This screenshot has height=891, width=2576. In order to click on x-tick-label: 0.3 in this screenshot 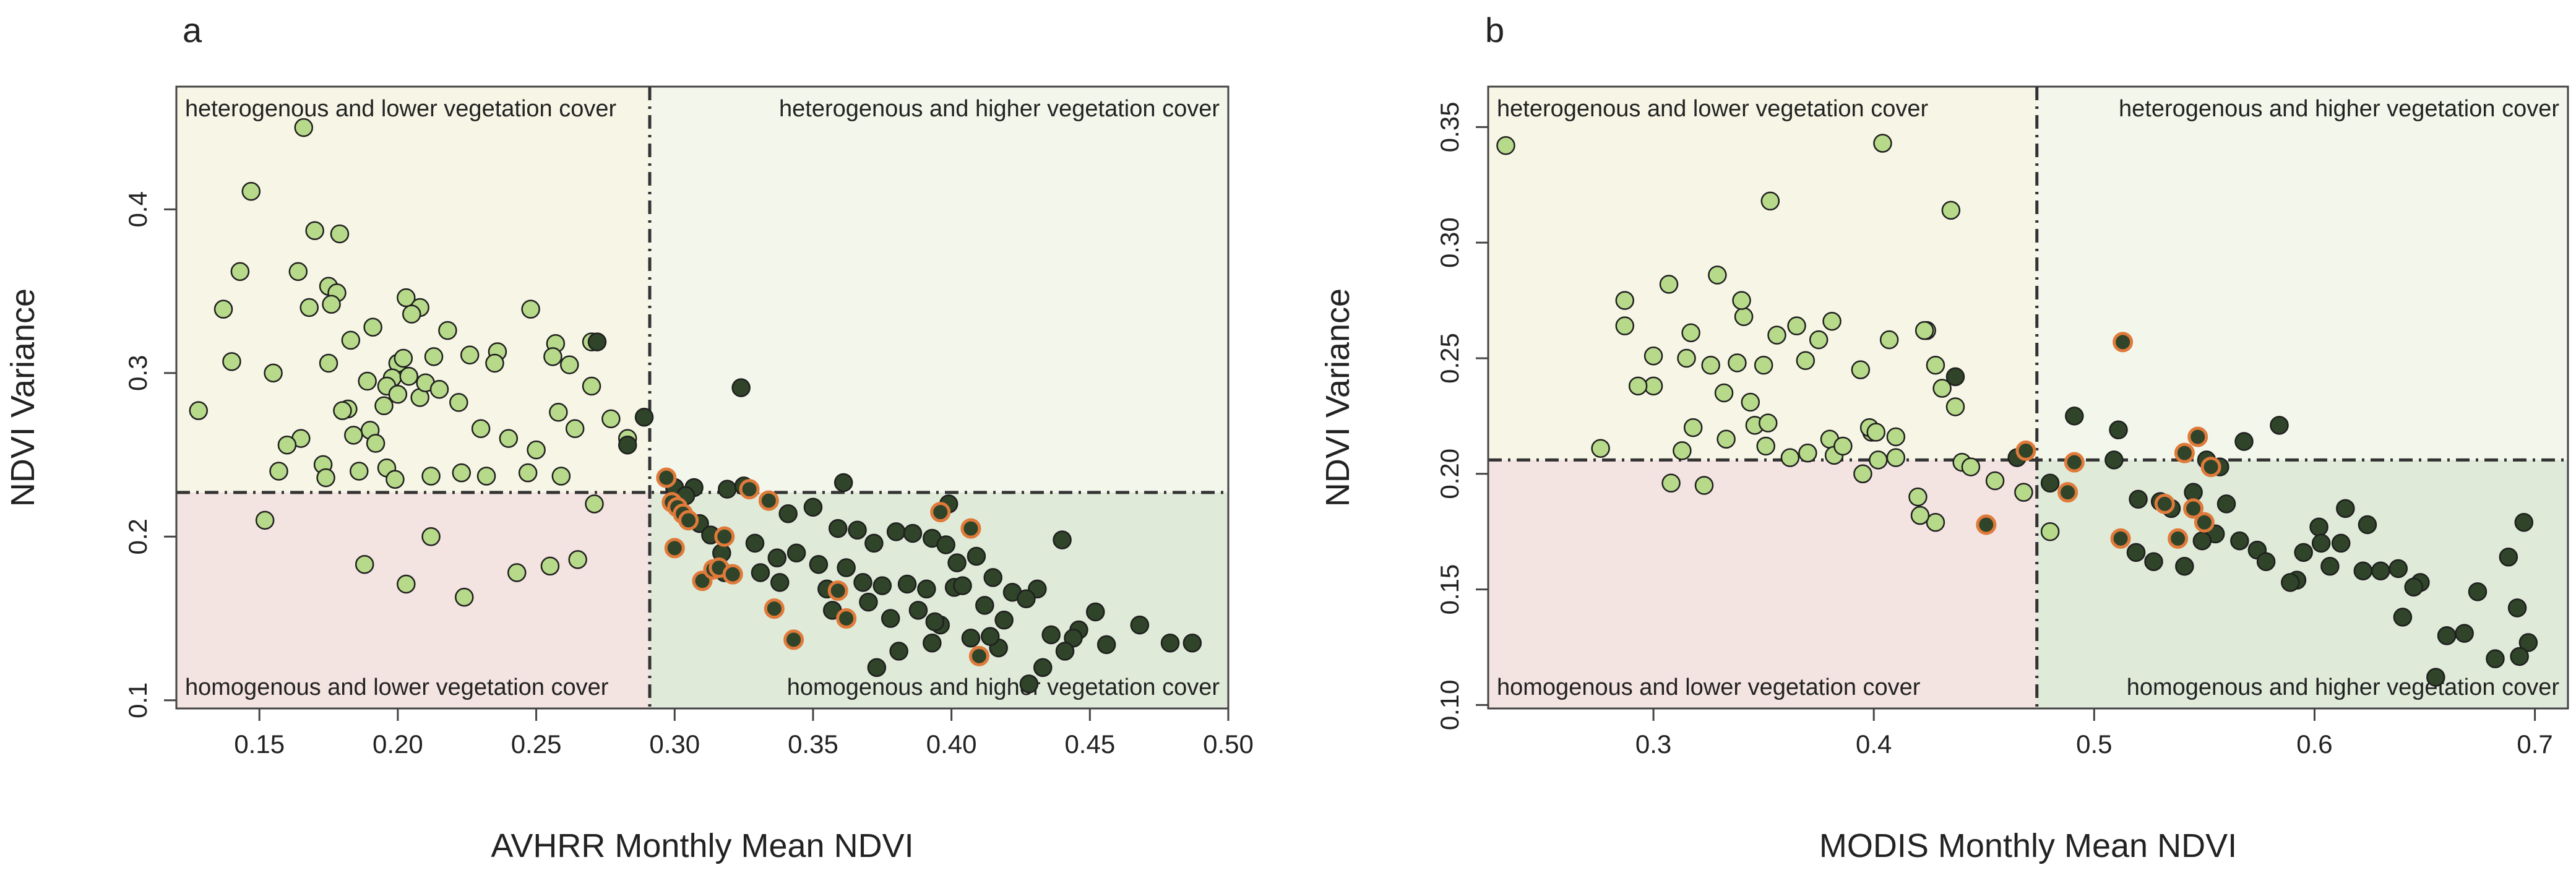, I will do `click(1653, 745)`.